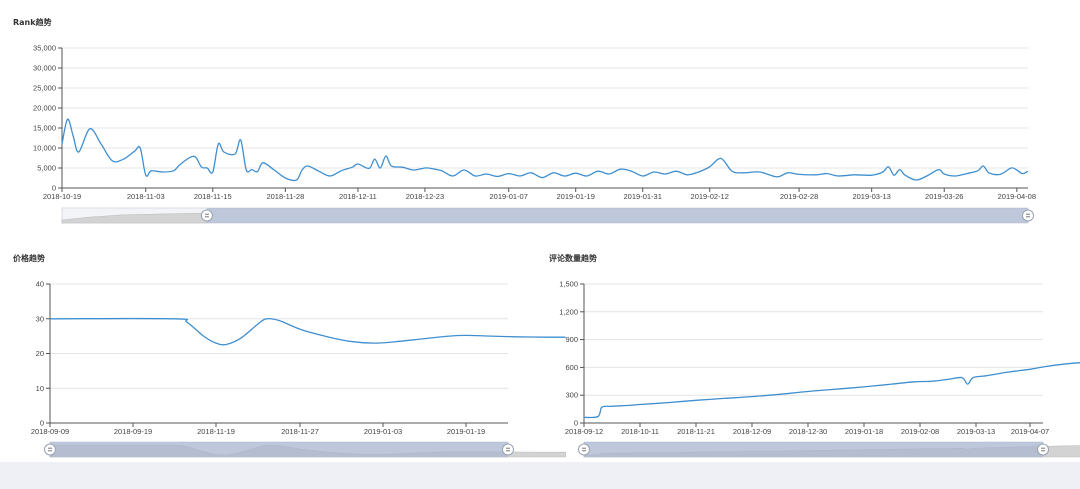  Describe the element at coordinates (50, 431) in the screenshot. I see `x-tick-label: 2018-09-09` at that location.